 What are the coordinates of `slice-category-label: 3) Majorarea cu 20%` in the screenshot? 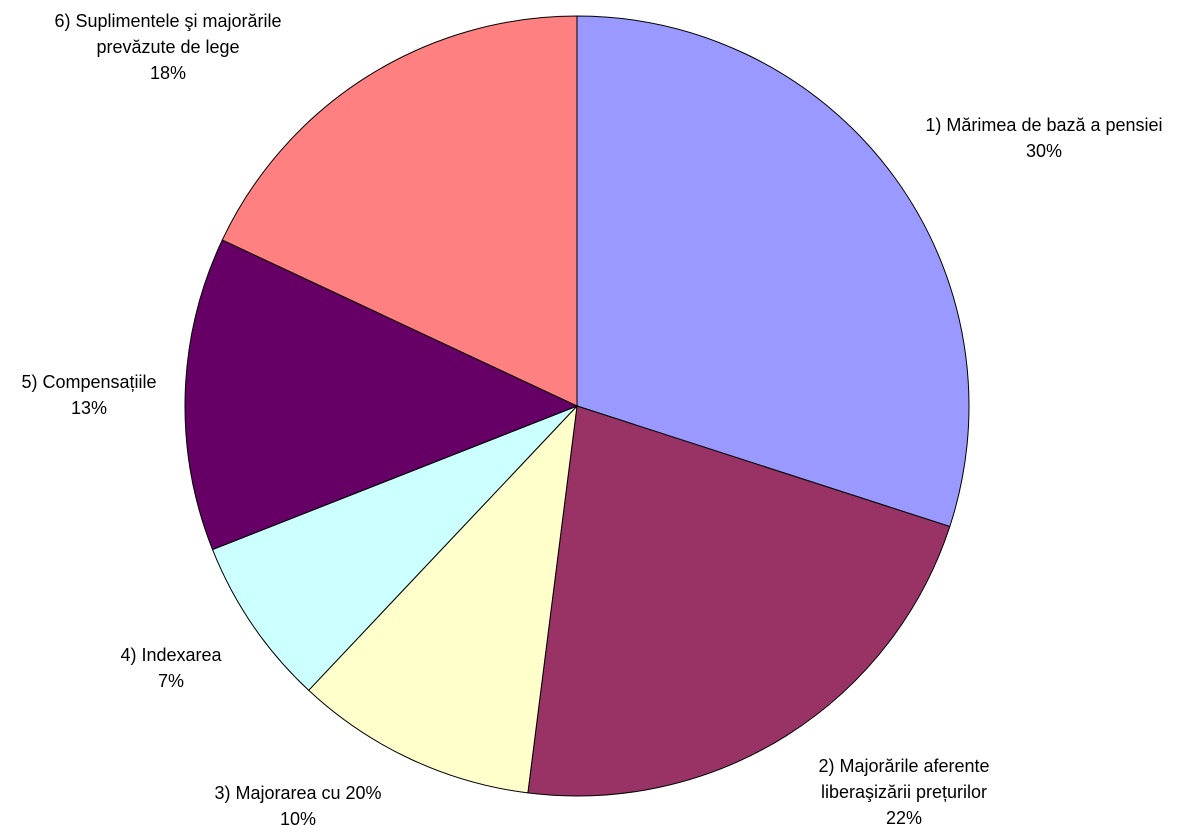 It's located at (297, 793).